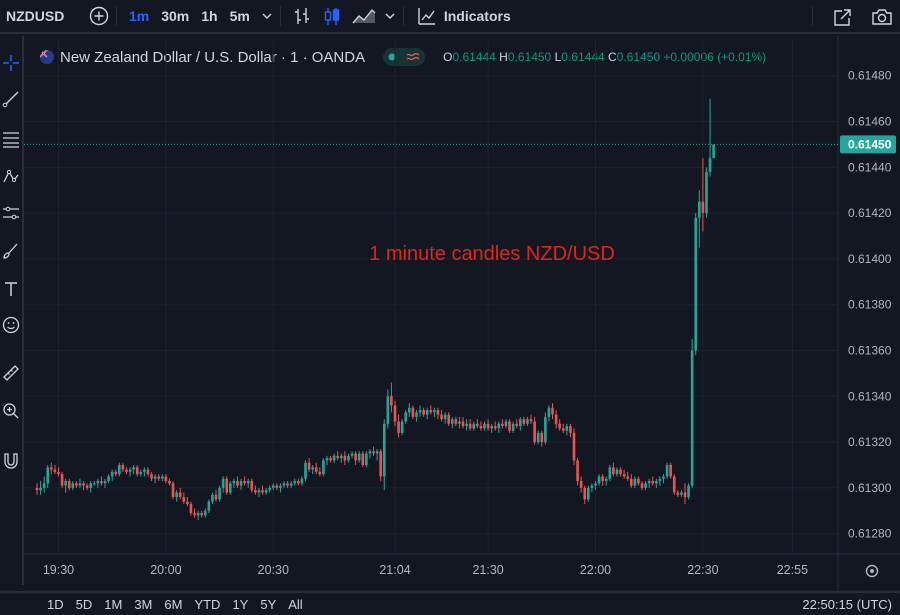  I want to click on pattern-icon, so click(11, 177).